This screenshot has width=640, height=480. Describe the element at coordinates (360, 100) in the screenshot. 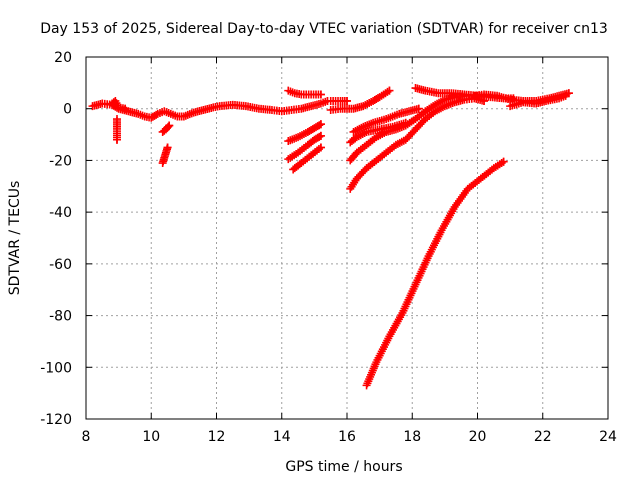

I see `series-sat-k` at that location.